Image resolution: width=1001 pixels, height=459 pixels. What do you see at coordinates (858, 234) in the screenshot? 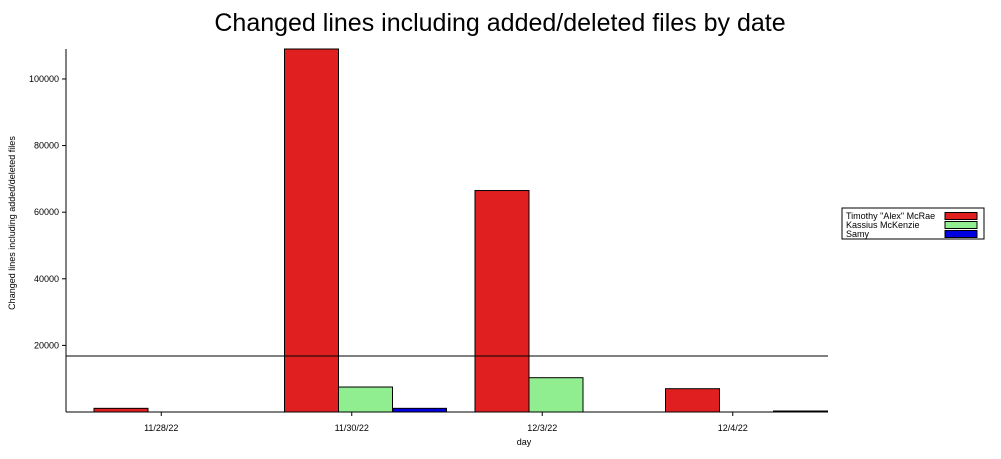
I see `legend-label: Samy` at bounding box center [858, 234].